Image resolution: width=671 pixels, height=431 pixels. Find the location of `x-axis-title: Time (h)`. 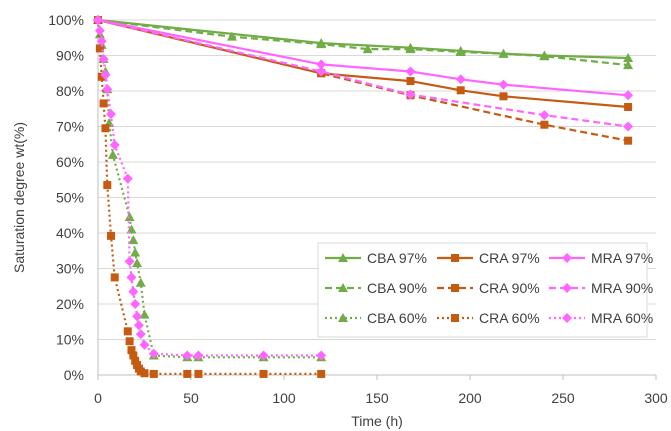

x-axis-title: Time (h) is located at coordinates (377, 421).